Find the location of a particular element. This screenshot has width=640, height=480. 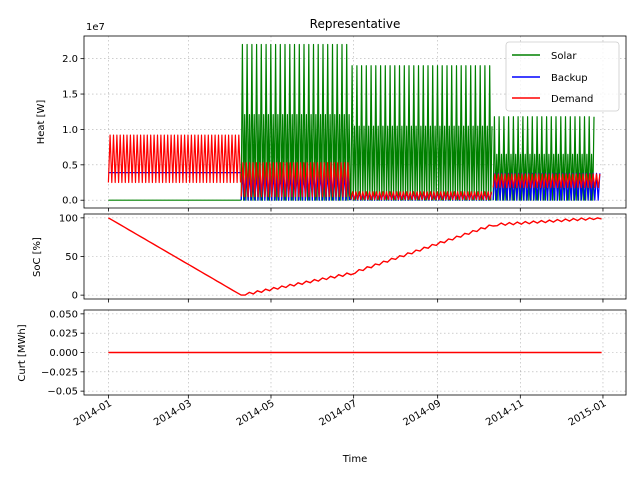

legend-item-backup: Backup is located at coordinates (550, 78).